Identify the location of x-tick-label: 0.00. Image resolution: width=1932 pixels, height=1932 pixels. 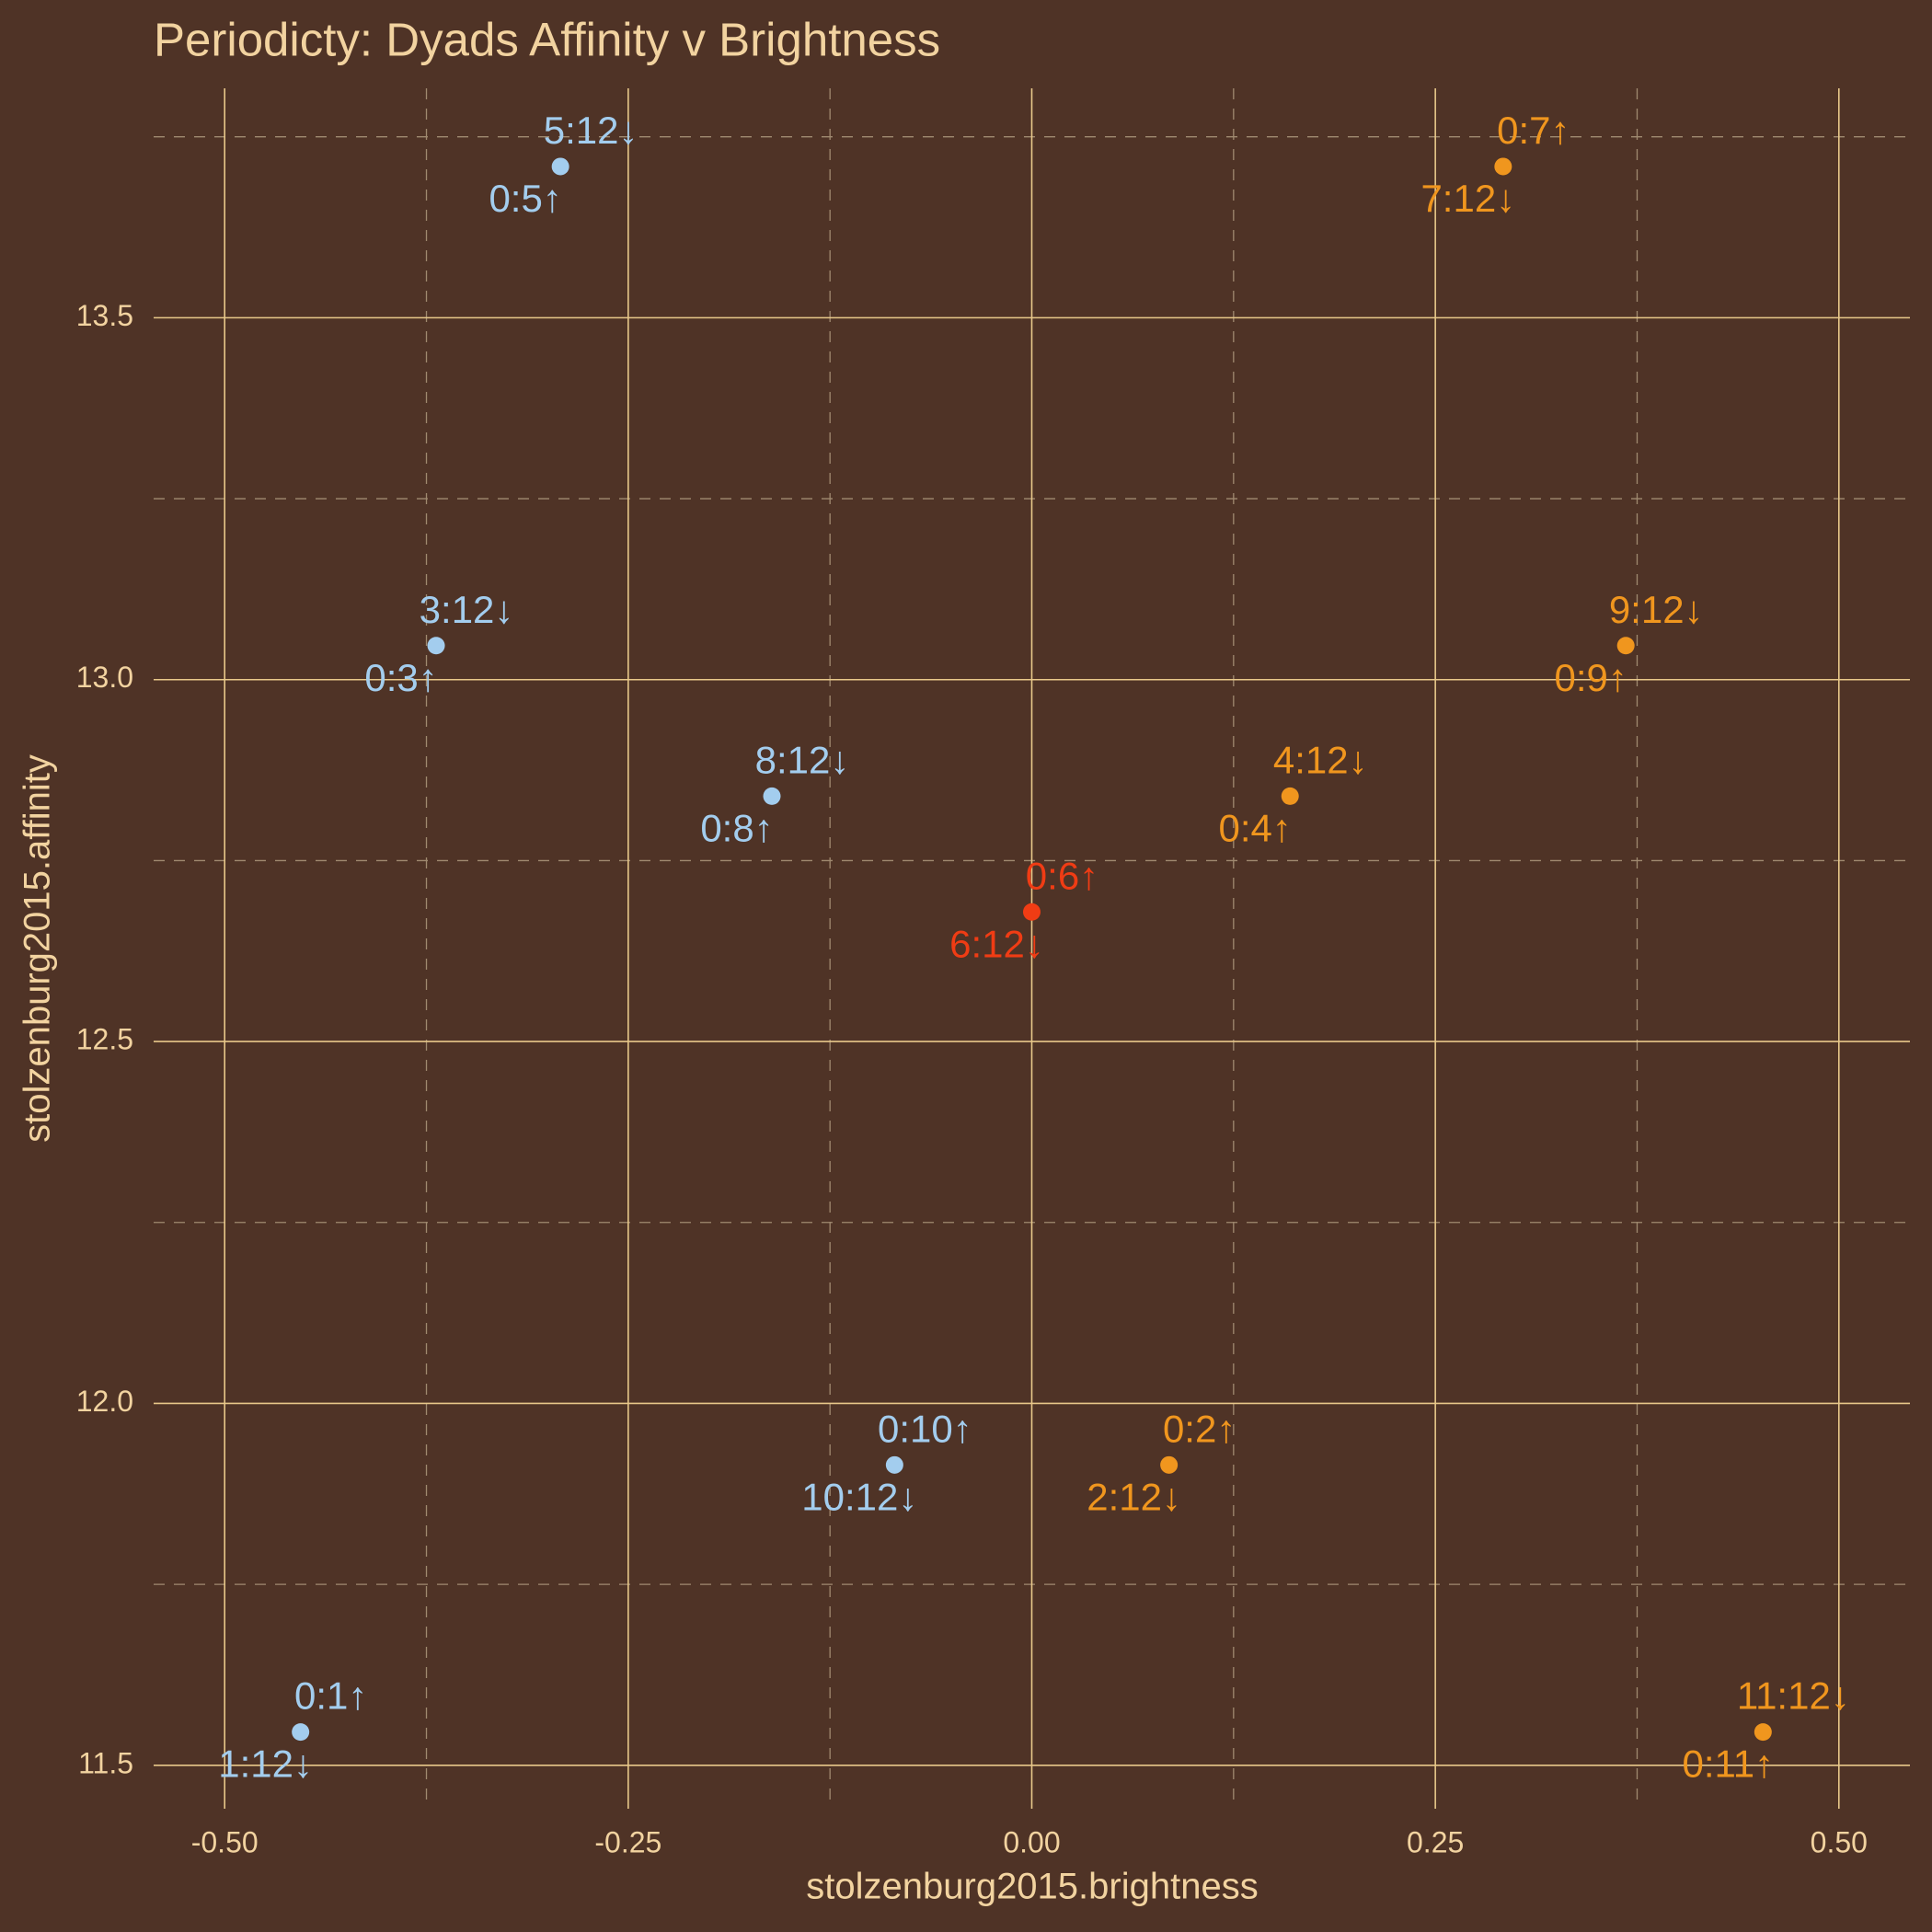
(1031, 1841).